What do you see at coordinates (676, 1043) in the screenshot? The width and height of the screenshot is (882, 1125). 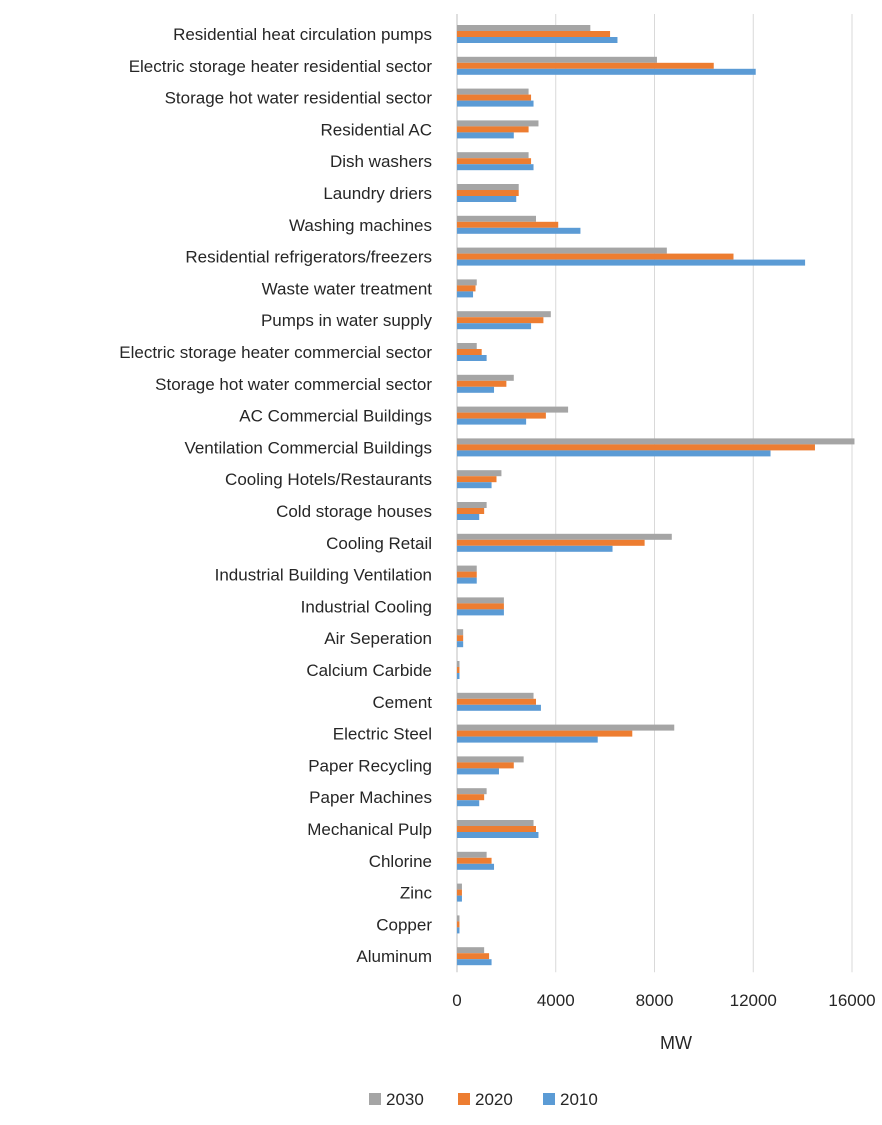 I see `x-axis-title: MW` at bounding box center [676, 1043].